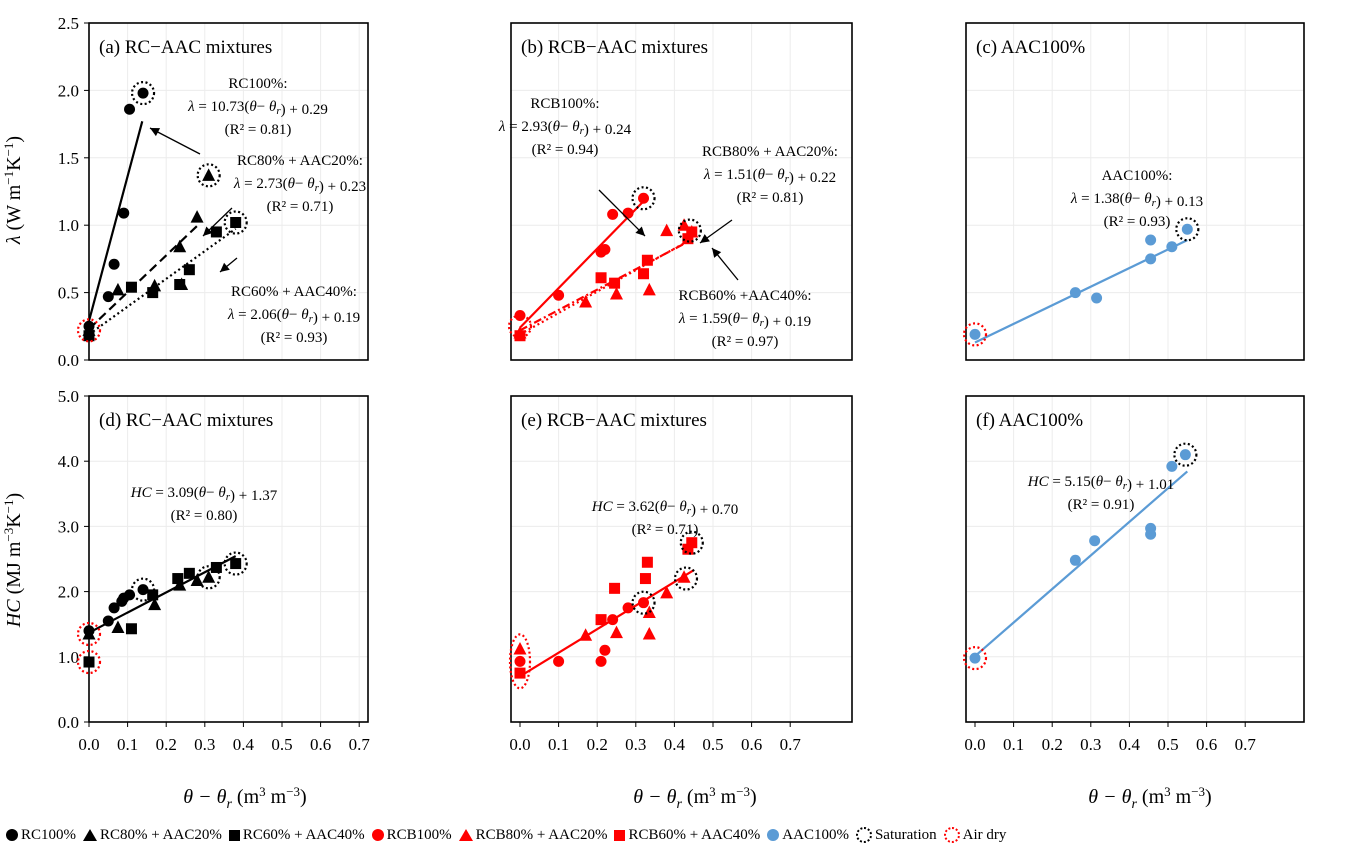 This screenshot has height=848, width=1365. Describe the element at coordinates (161, 834) in the screenshot. I see `legend-label: RC80% + AAC20%` at that location.